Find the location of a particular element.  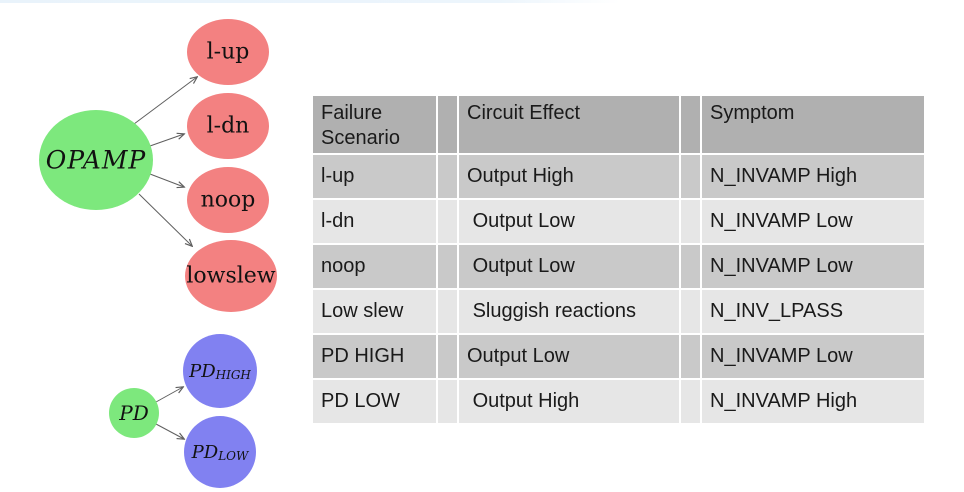

node-pd-high-base: PD is located at coordinates (202, 371).